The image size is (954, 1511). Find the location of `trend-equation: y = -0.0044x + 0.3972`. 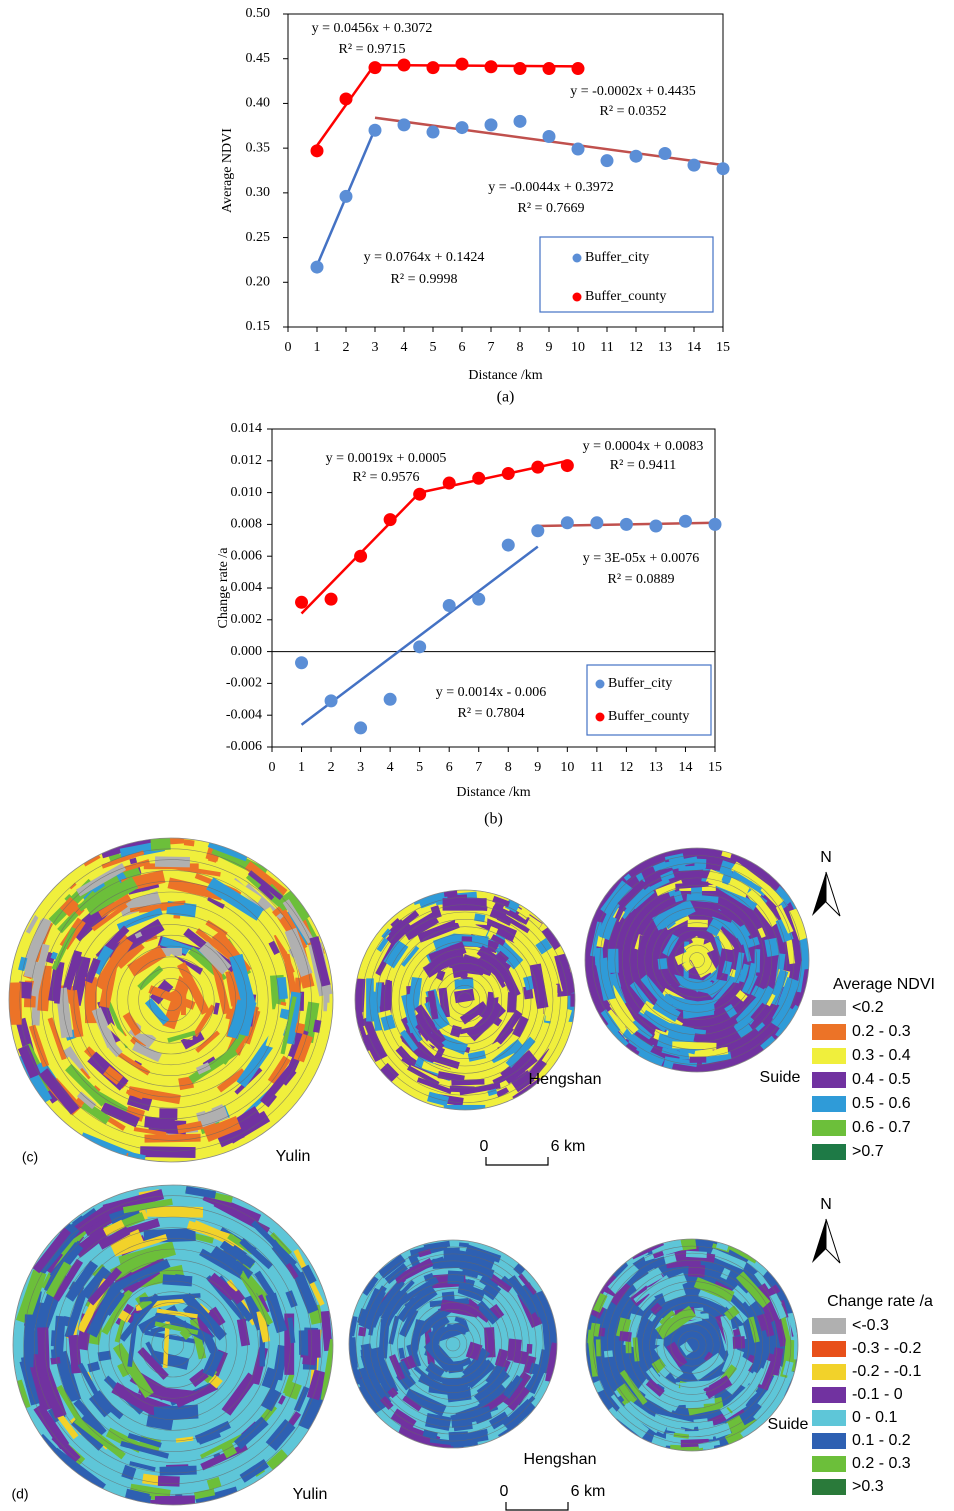

trend-equation: y = -0.0044x + 0.3972 is located at coordinates (550, 187).